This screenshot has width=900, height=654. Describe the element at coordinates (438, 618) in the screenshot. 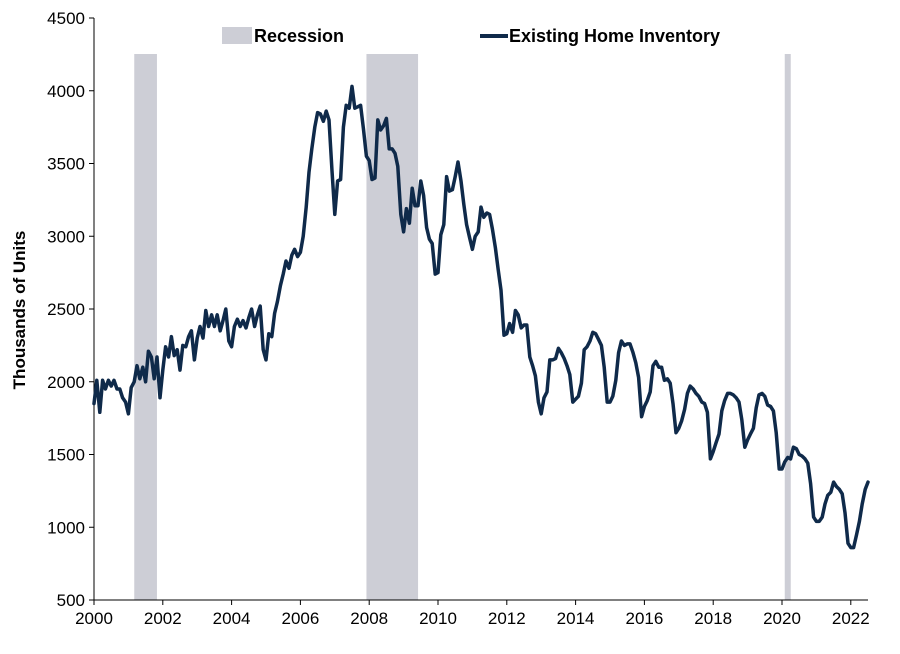

I see `x-tick-label: 2010` at that location.